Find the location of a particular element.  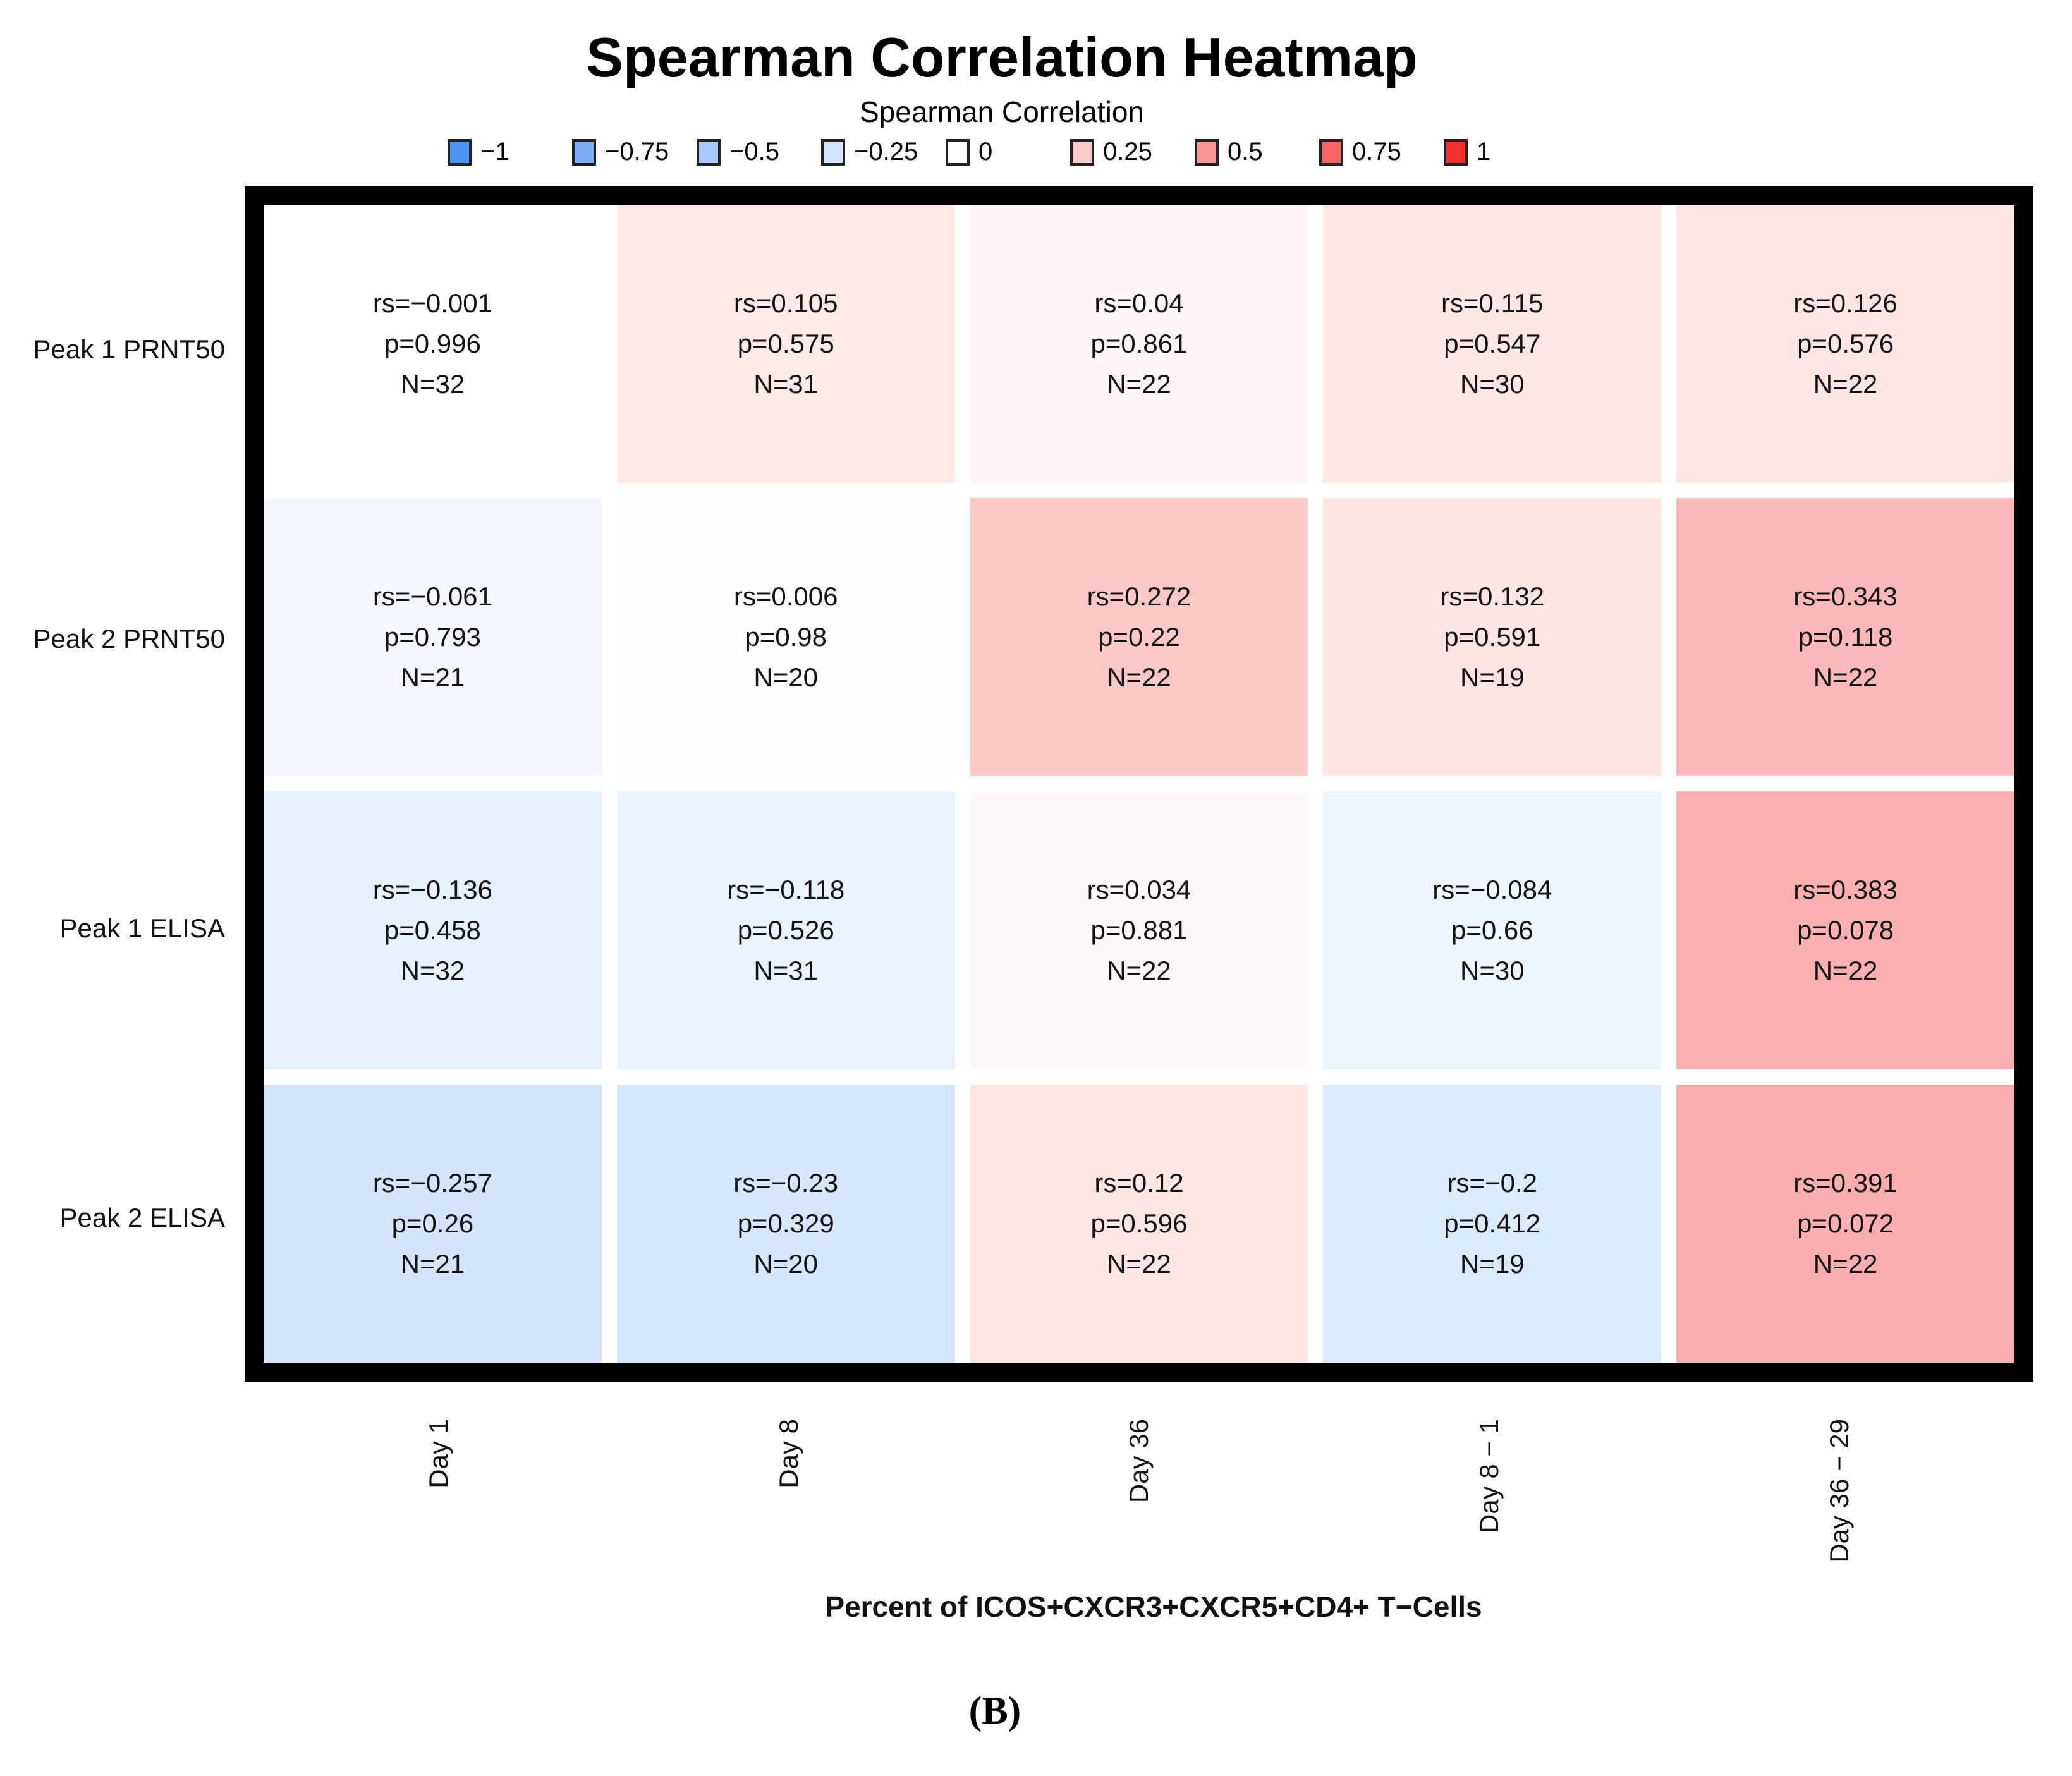

cell-rs-value: rs=−0.136 is located at coordinates (432, 889).